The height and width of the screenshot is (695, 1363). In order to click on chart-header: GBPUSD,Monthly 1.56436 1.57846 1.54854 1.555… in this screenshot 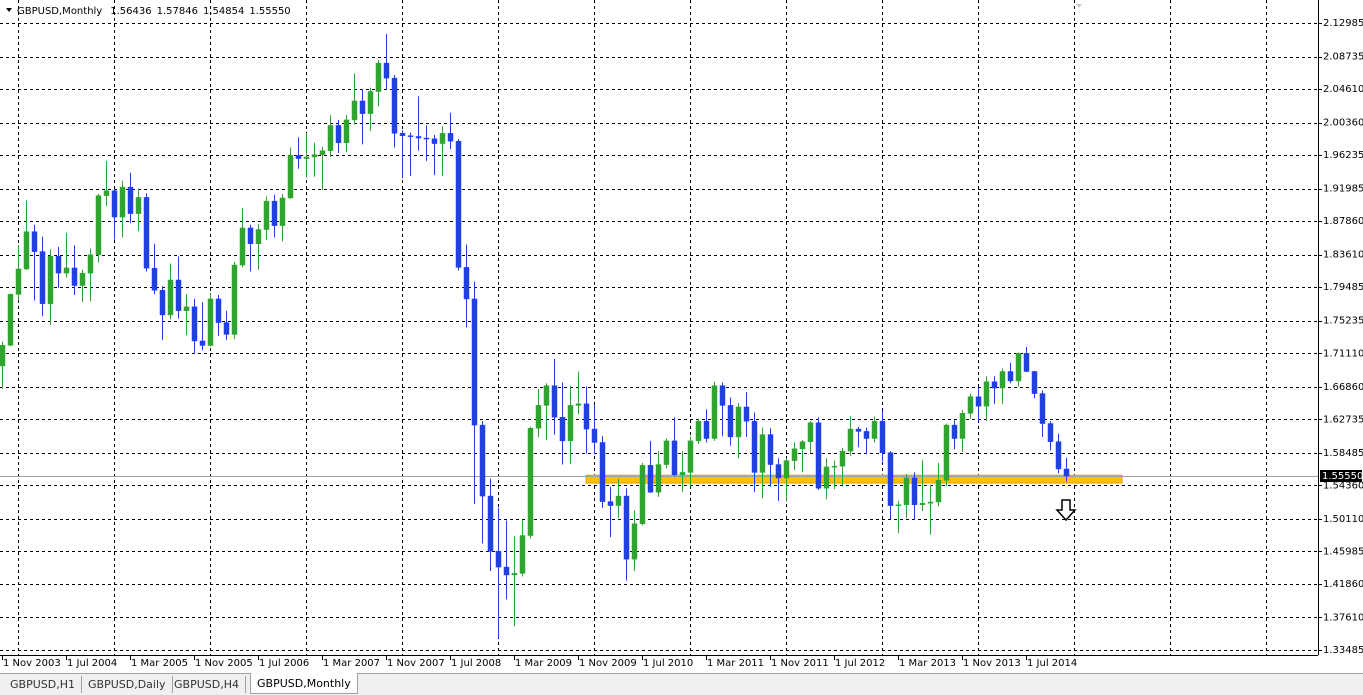, I will do `click(154, 11)`.